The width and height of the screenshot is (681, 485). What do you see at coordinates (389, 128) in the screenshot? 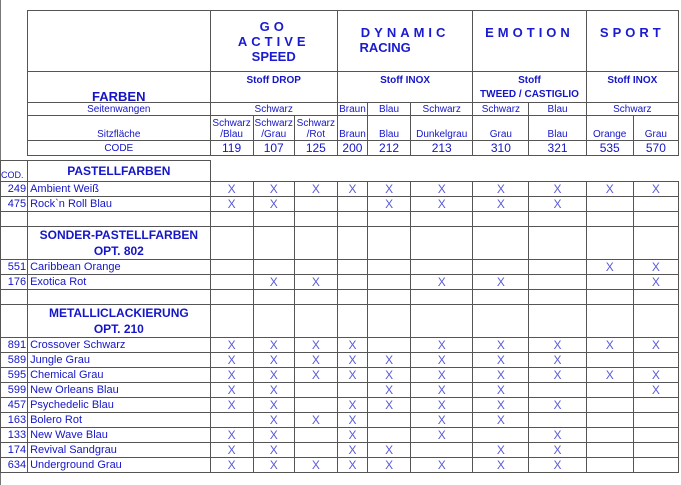
I see `sitzflaeche-value: Blau` at bounding box center [389, 128].